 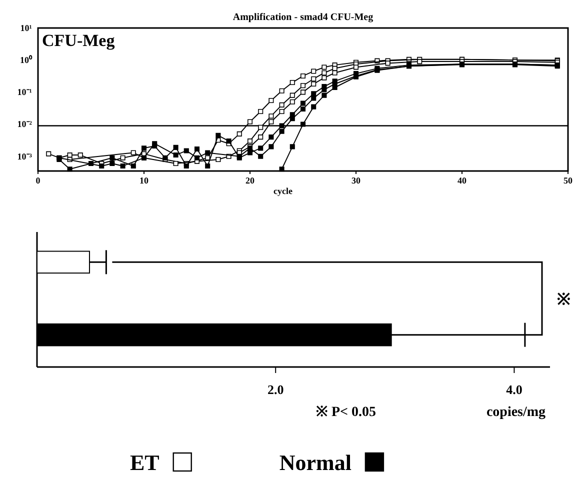 What do you see at coordinates (79, 40) in the screenshot?
I see `annotation: CFU-Meg` at bounding box center [79, 40].